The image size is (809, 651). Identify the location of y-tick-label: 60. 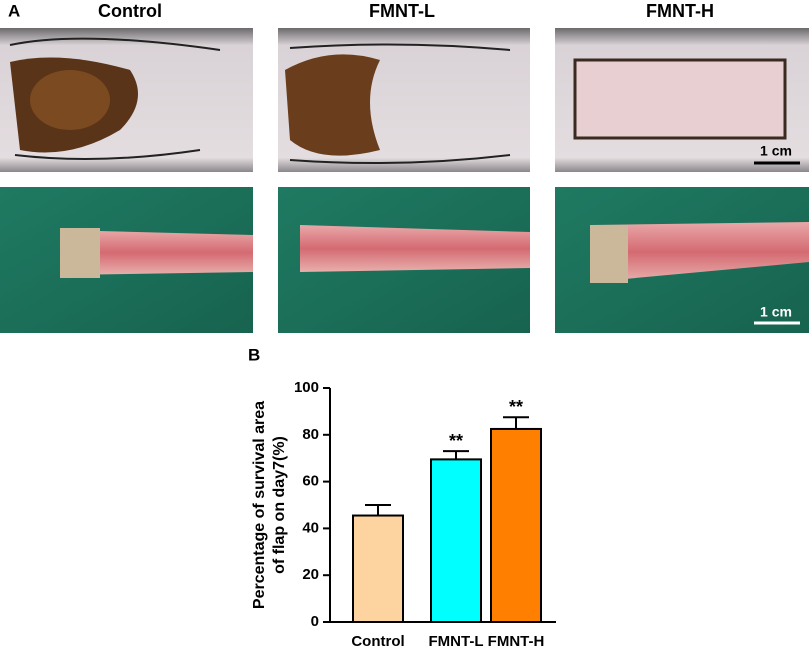
(310, 481).